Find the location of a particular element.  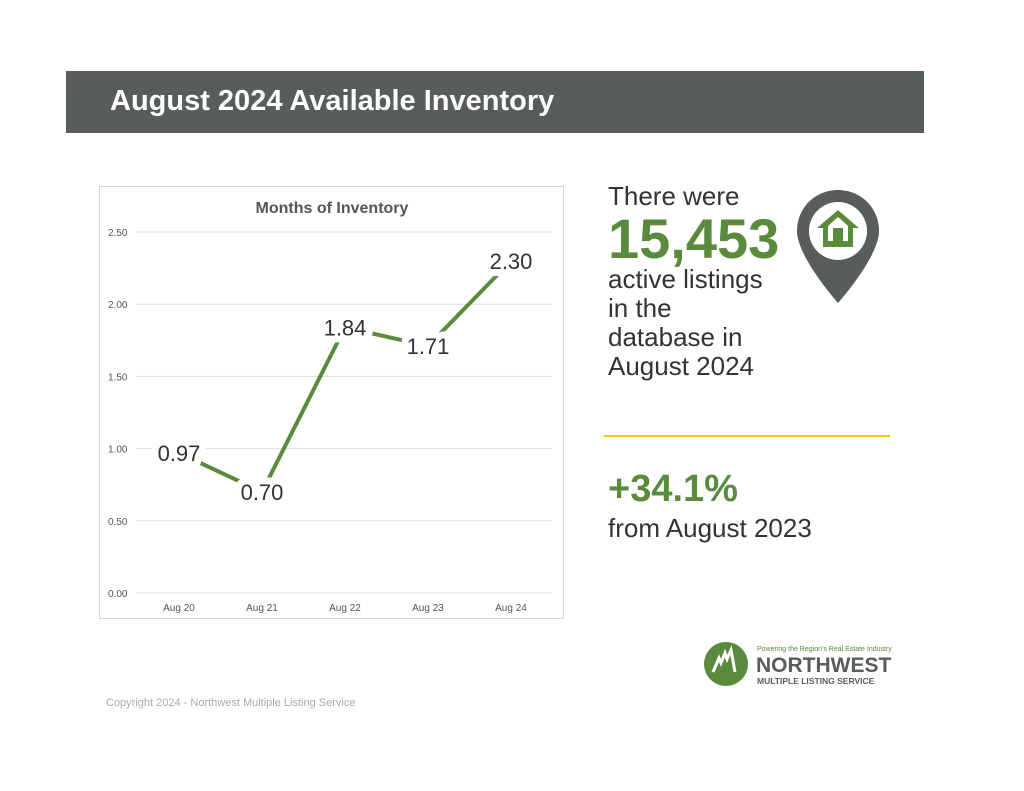

title-banner: August 2024 Available Inventory is located at coordinates (495, 102).